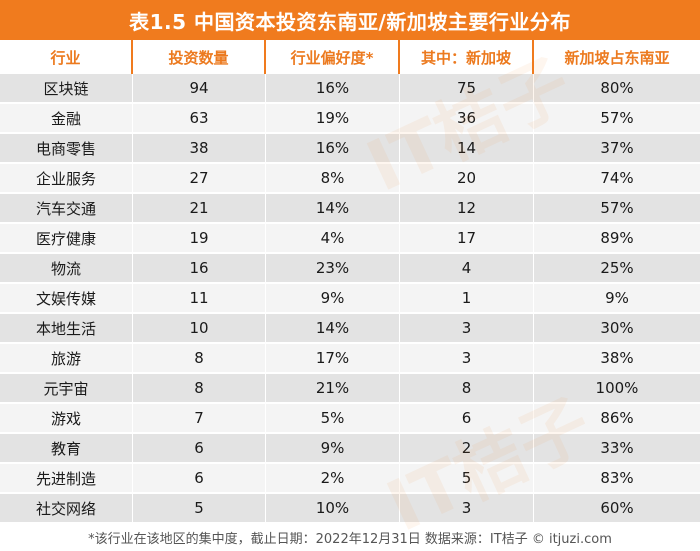 This screenshot has height=551, width=700. I want to click on table-row: 电商零售 38 16% 14 37%, so click(350, 149).